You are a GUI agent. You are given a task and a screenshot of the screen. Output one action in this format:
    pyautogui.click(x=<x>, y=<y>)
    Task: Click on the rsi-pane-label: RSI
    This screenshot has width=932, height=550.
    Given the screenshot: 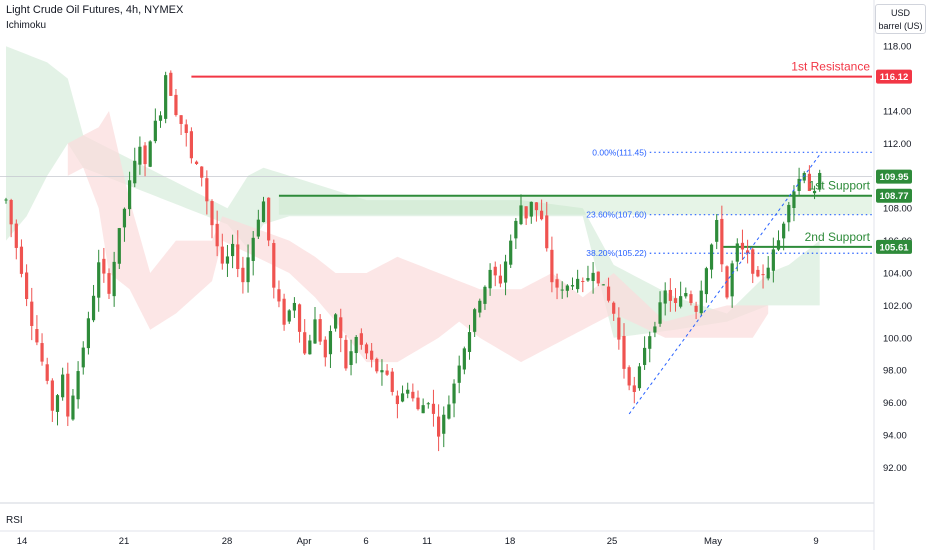 What is the action you would take?
    pyautogui.click(x=14, y=520)
    